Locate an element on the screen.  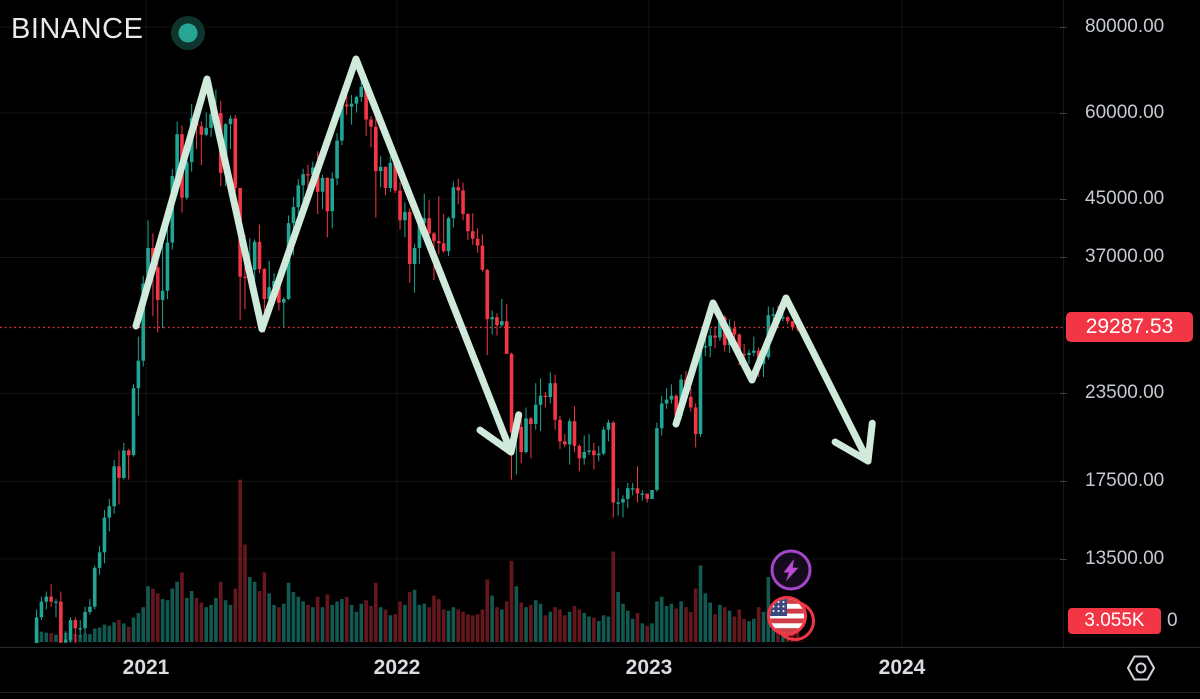
price-axis-label: 13500.00 is located at coordinates (1125, 558).